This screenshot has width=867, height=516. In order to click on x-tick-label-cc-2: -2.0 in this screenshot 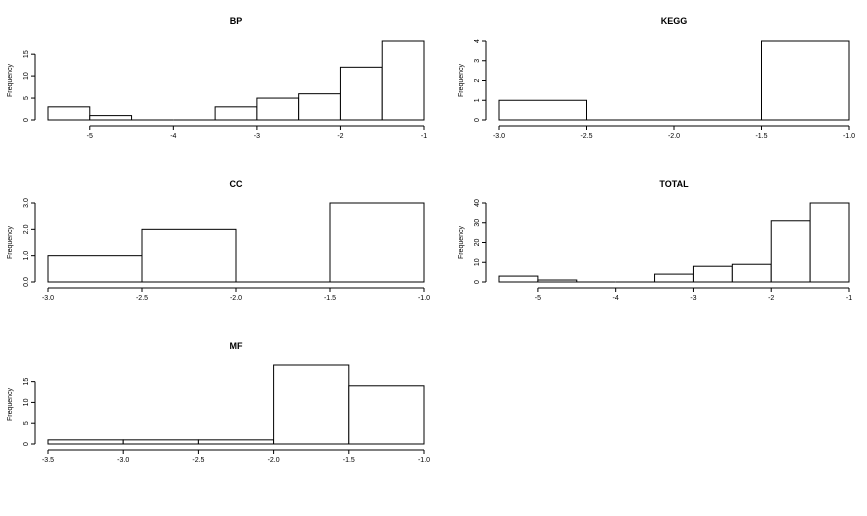, I will do `click(236, 298)`.